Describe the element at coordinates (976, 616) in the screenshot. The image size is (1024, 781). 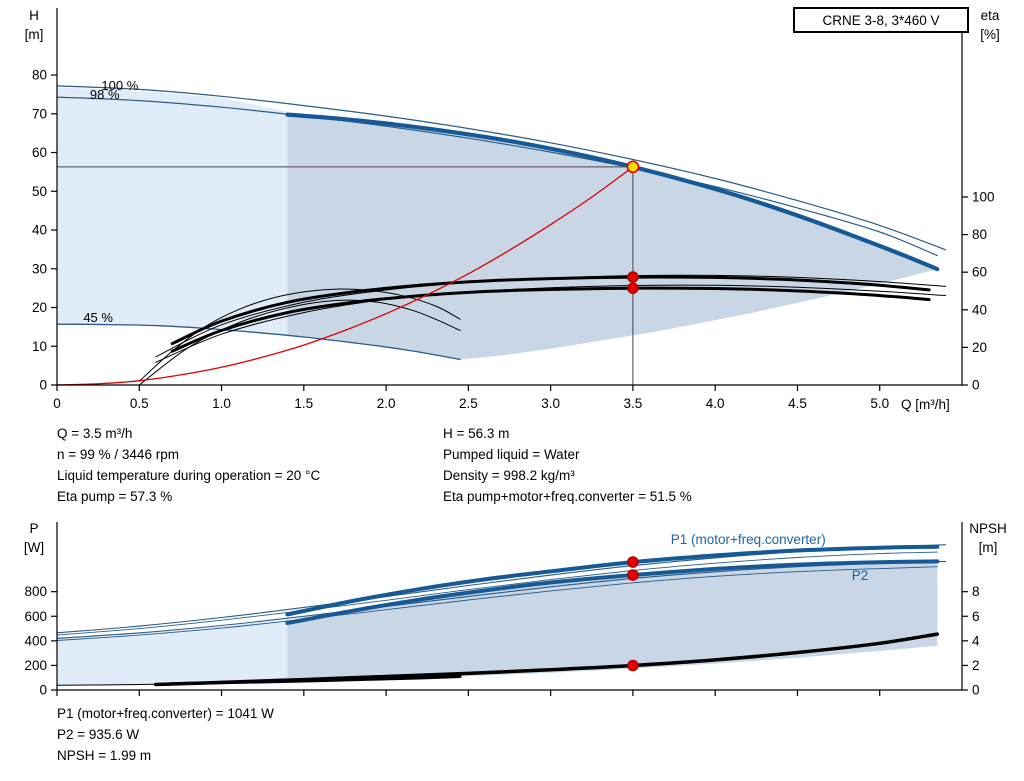
I see `y-right-tick-label: 6` at that location.